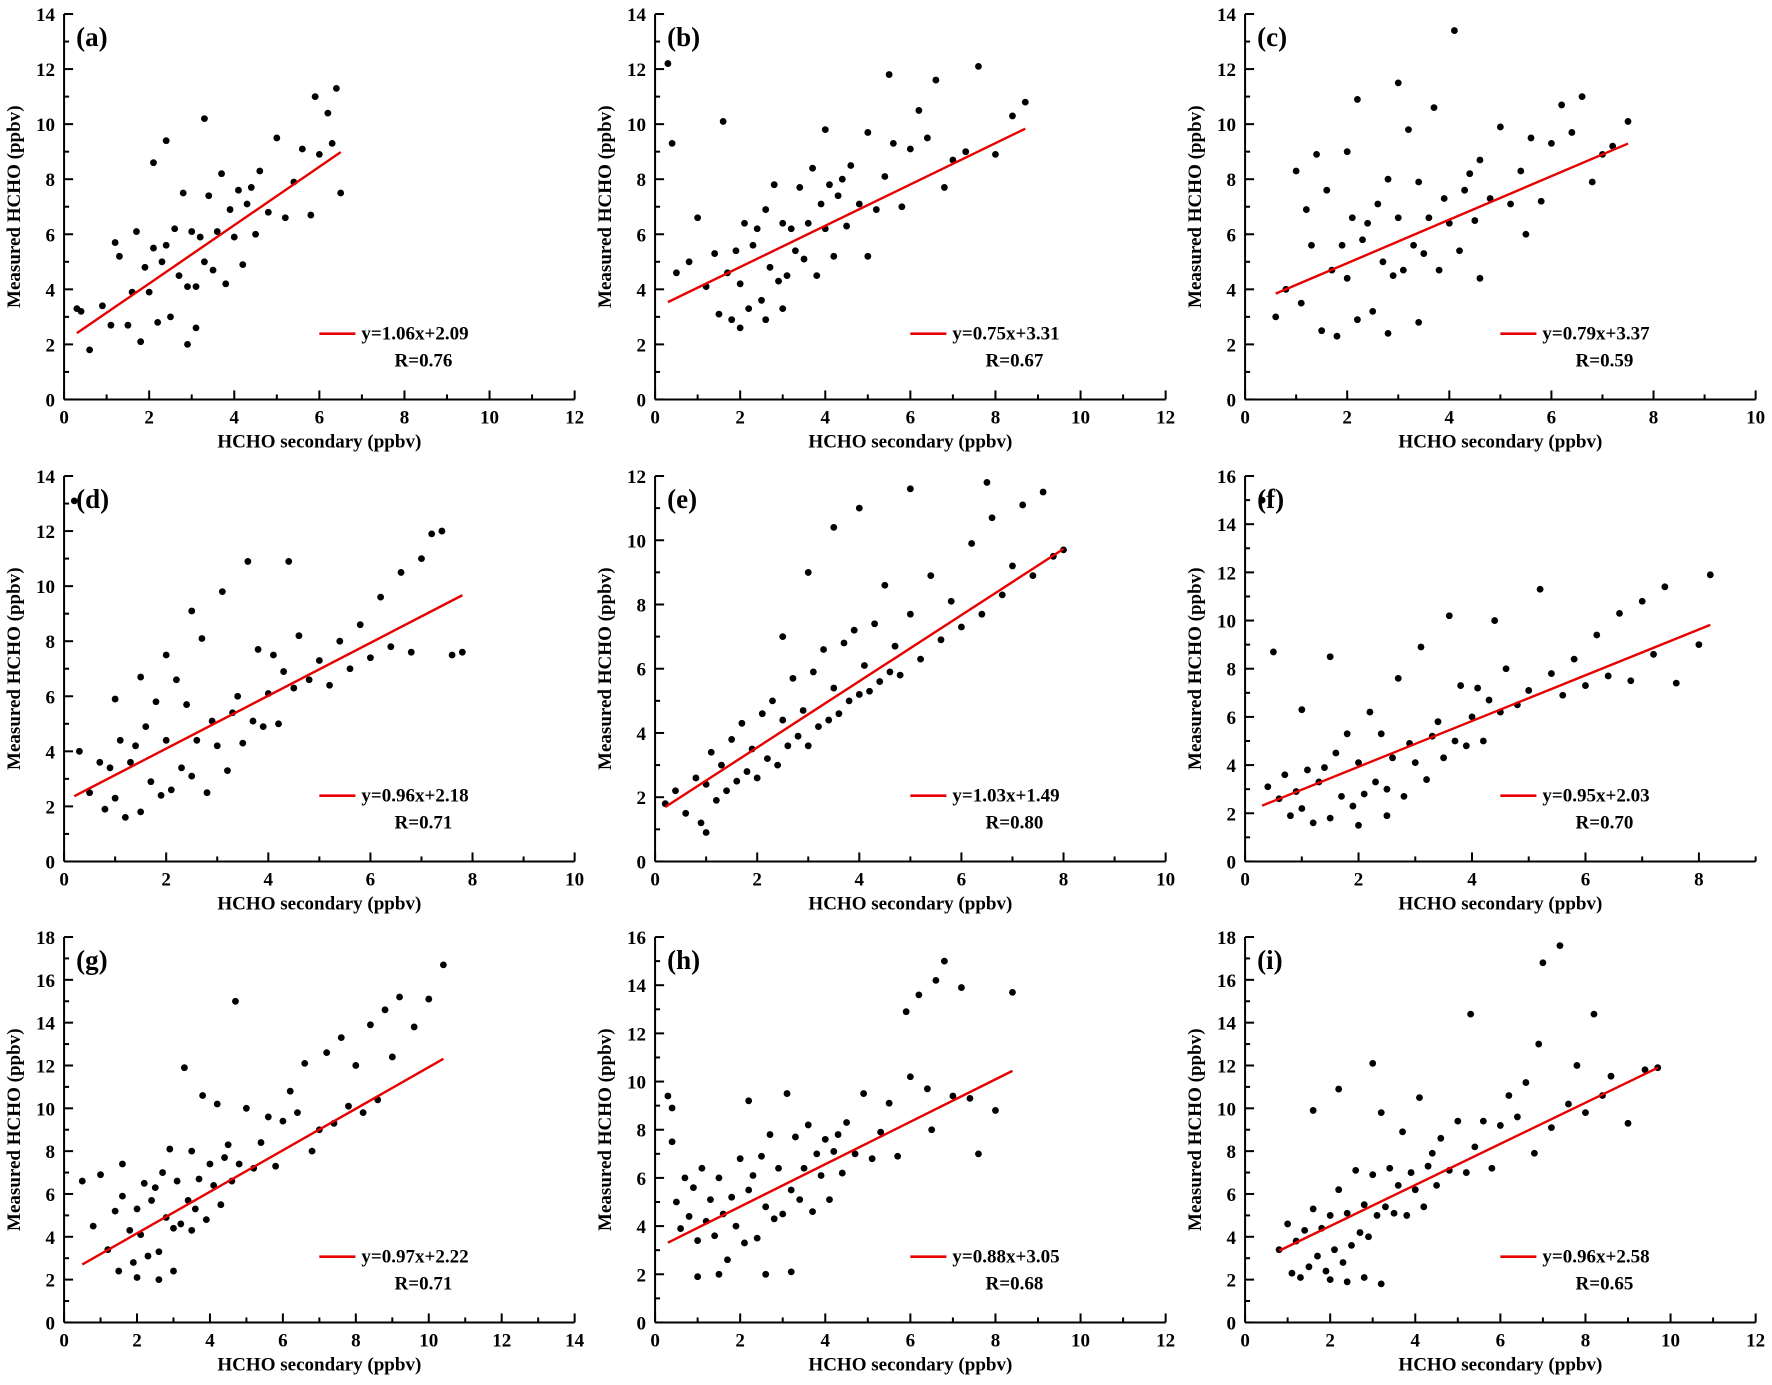 This screenshot has width=1772, height=1385. What do you see at coordinates (1246, 417) in the screenshot?
I see `x-tick-label: 0` at bounding box center [1246, 417].